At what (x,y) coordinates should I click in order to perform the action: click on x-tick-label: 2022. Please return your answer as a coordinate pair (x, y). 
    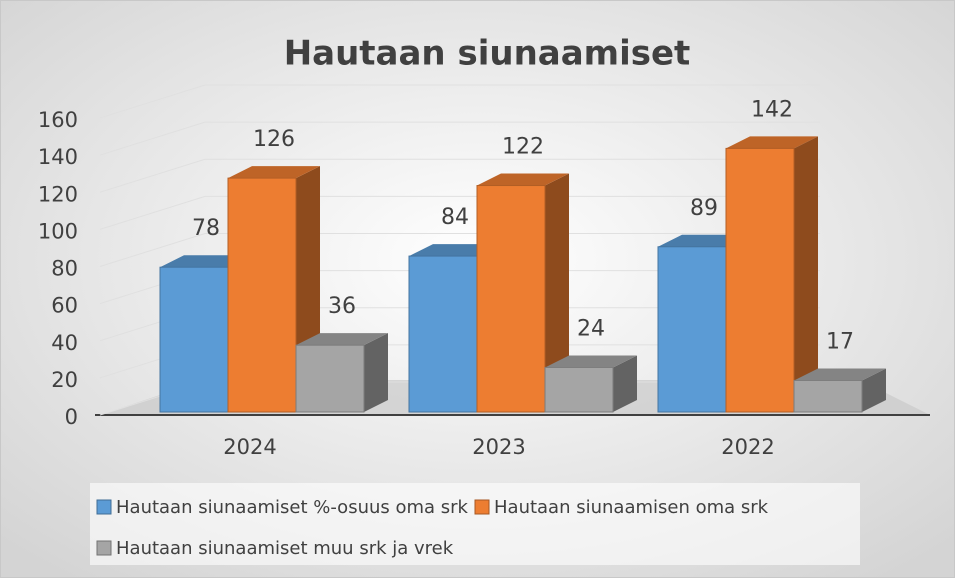
    Looking at the image, I should click on (747, 447).